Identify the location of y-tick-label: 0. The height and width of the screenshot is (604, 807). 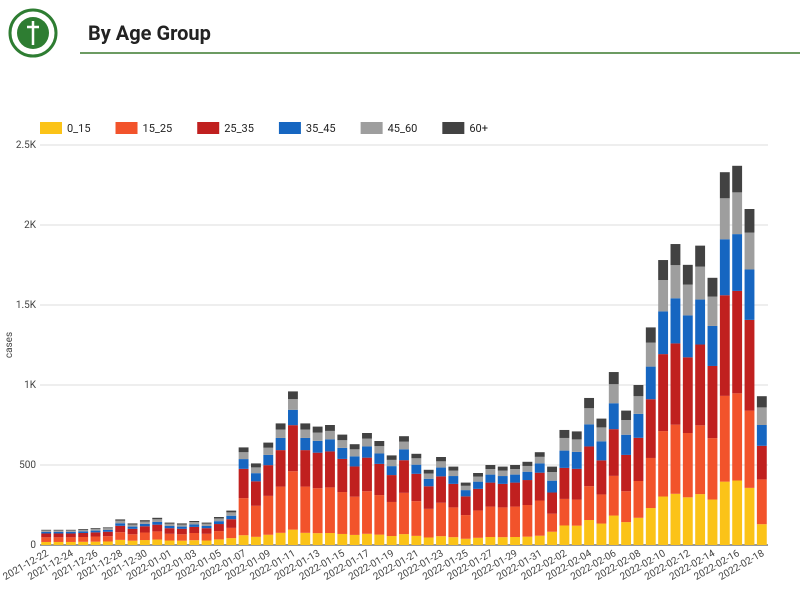
(33, 545).